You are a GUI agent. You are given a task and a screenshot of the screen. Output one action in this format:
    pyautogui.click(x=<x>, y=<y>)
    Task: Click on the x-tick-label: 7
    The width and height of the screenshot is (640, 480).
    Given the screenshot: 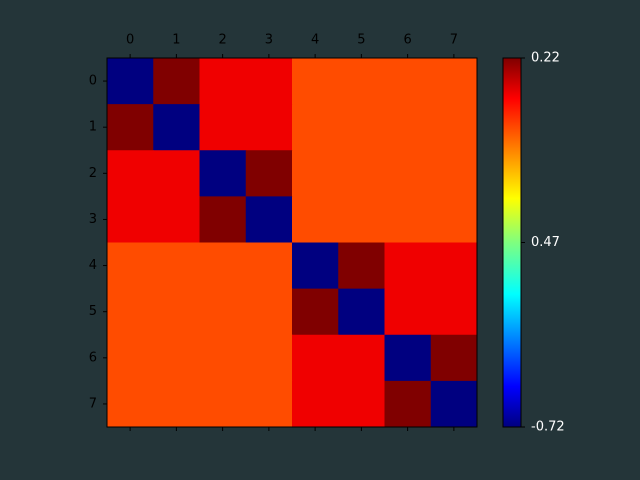 What is the action you would take?
    pyautogui.click(x=454, y=40)
    